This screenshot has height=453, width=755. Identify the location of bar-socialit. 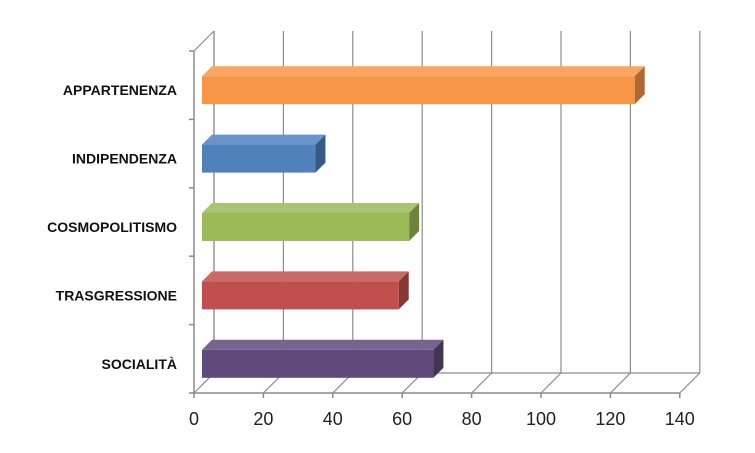
(318, 363).